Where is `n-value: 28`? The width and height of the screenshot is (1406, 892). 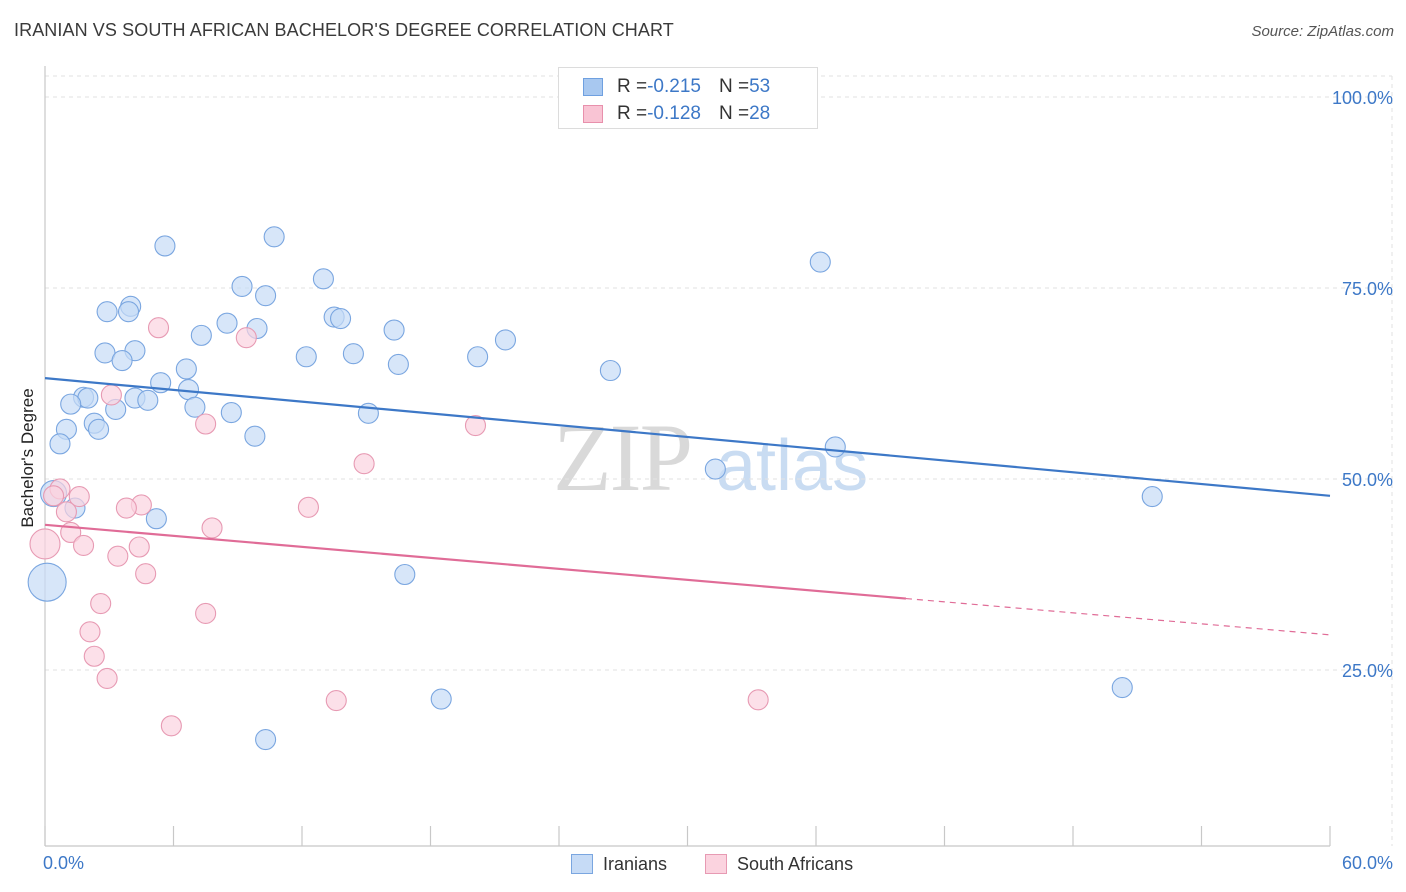
n-value: 28 is located at coordinates (760, 113).